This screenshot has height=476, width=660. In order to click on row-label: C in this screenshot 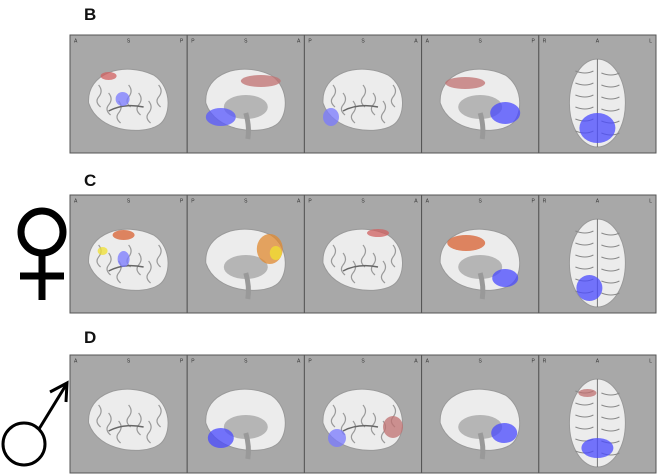, I will do `click(90, 180)`.